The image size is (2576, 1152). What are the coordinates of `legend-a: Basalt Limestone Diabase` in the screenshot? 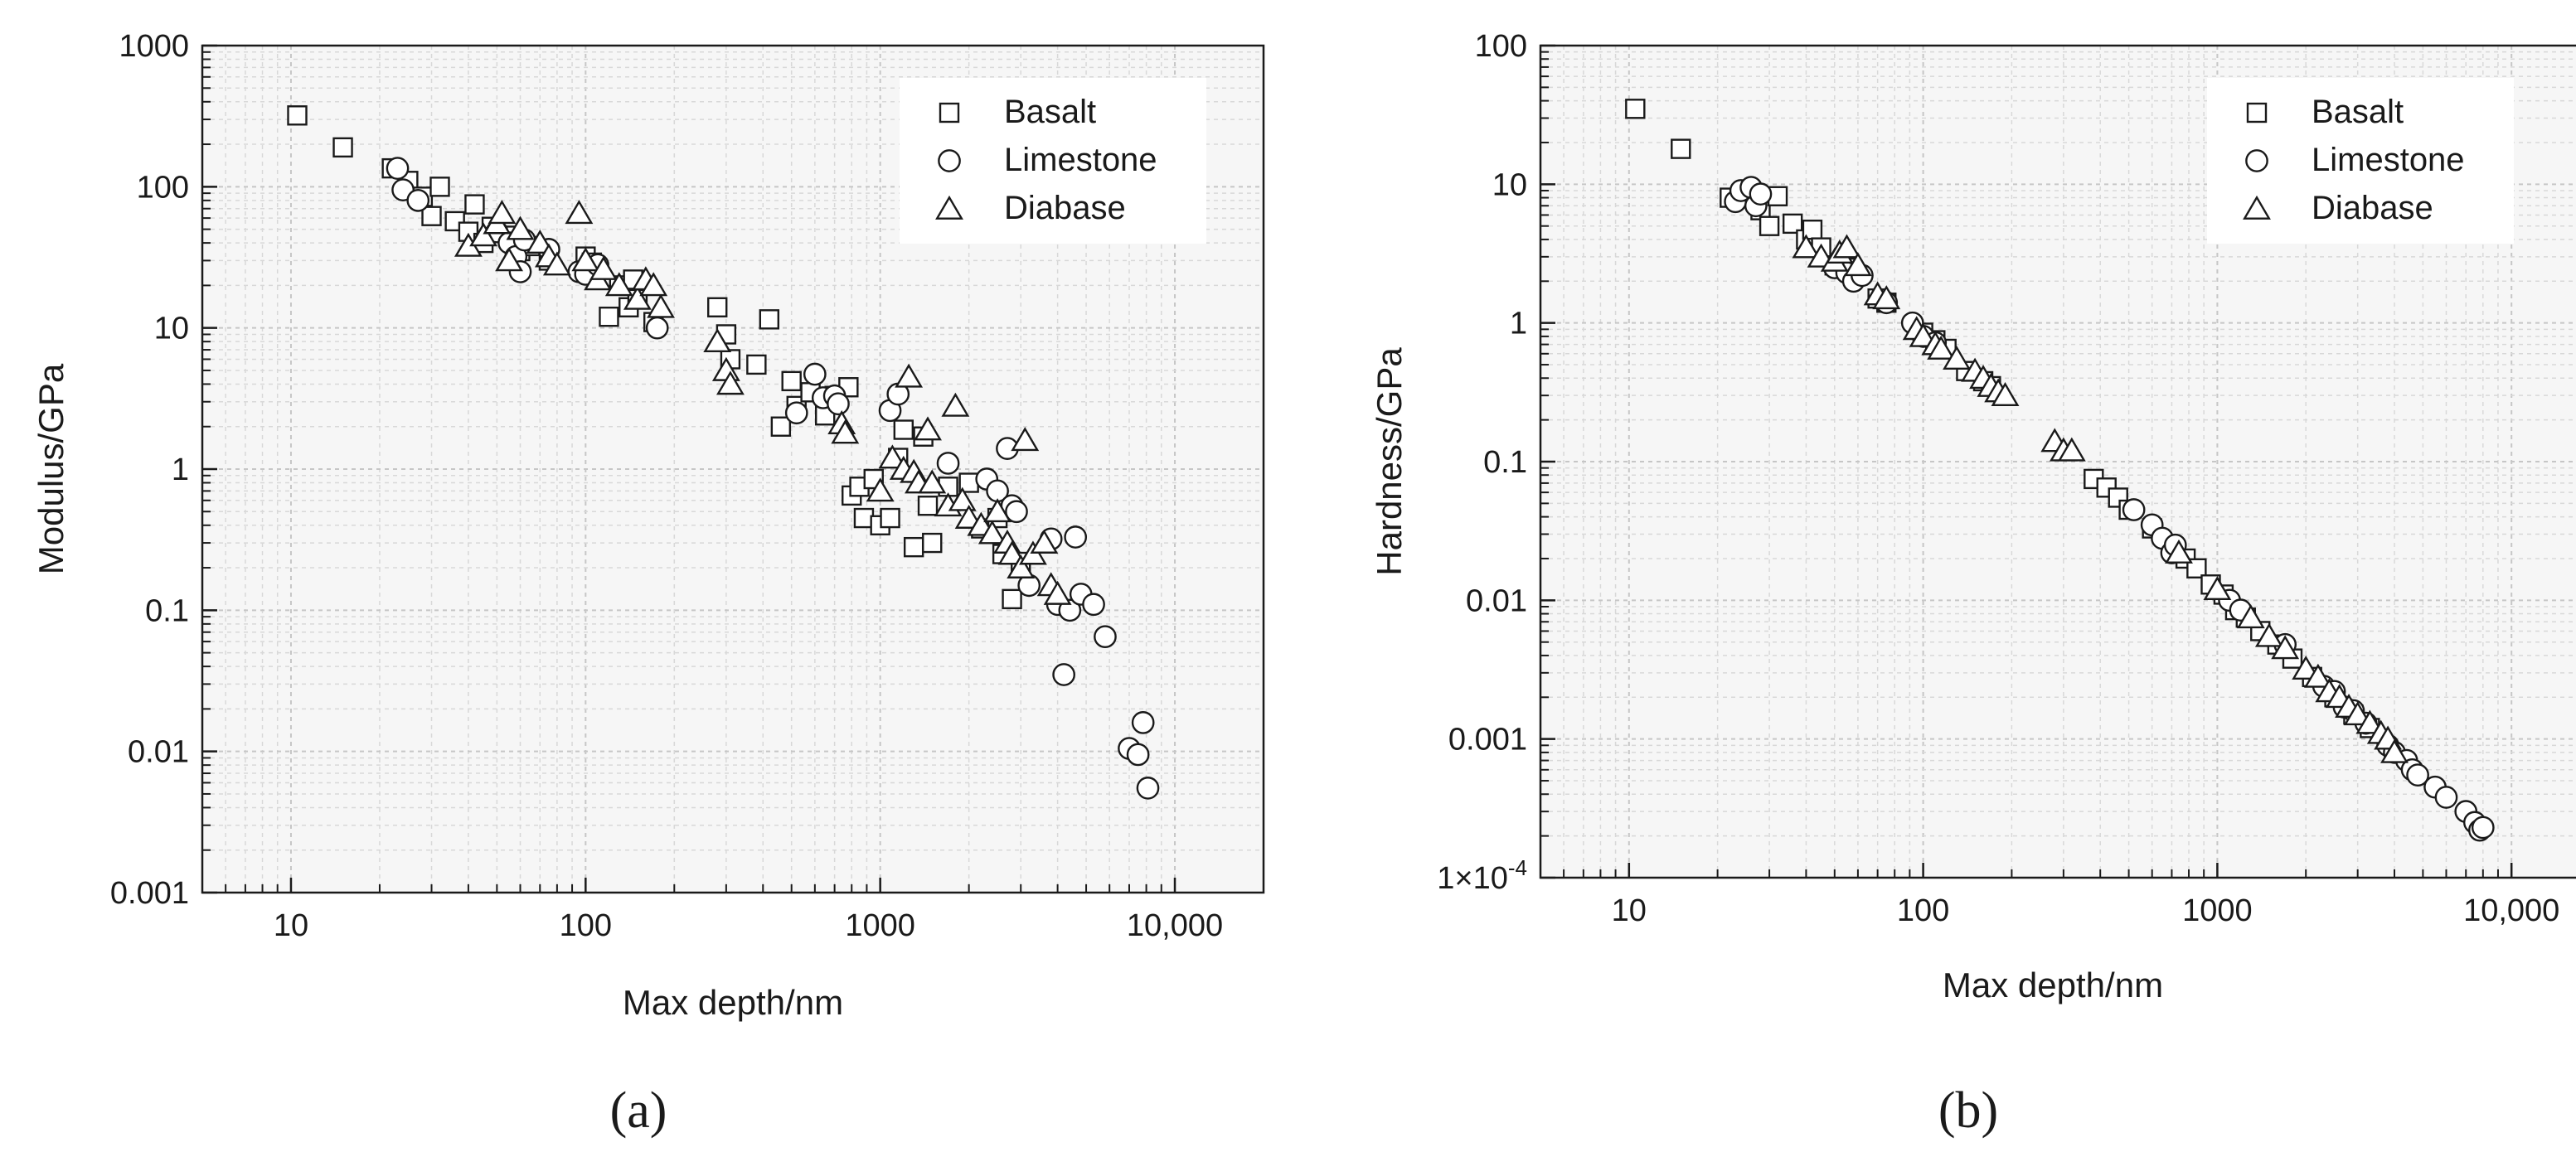 It's located at (1053, 161).